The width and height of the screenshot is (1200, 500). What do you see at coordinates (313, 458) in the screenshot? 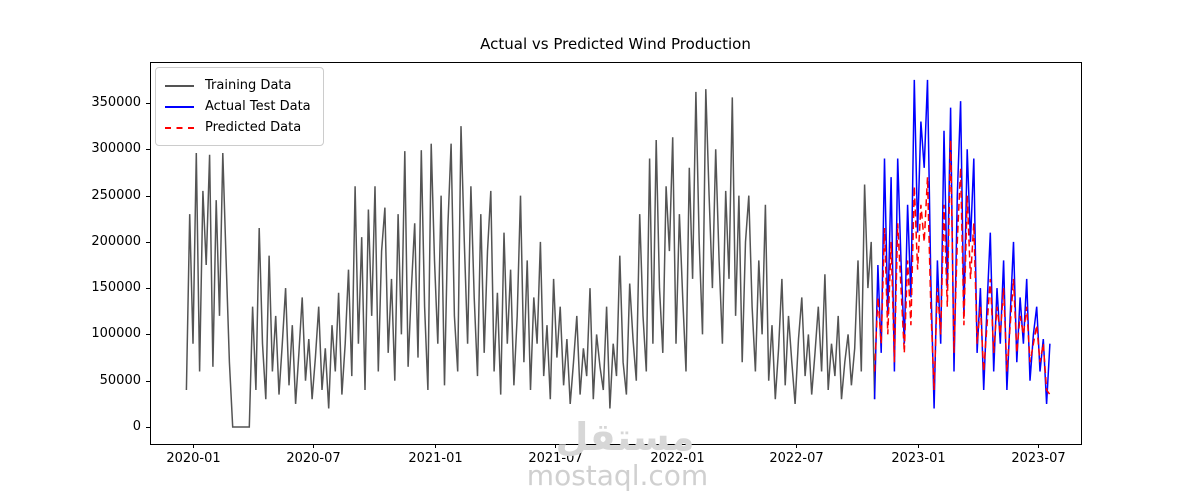
I see `x-tick-label: 2020-07` at bounding box center [313, 458].